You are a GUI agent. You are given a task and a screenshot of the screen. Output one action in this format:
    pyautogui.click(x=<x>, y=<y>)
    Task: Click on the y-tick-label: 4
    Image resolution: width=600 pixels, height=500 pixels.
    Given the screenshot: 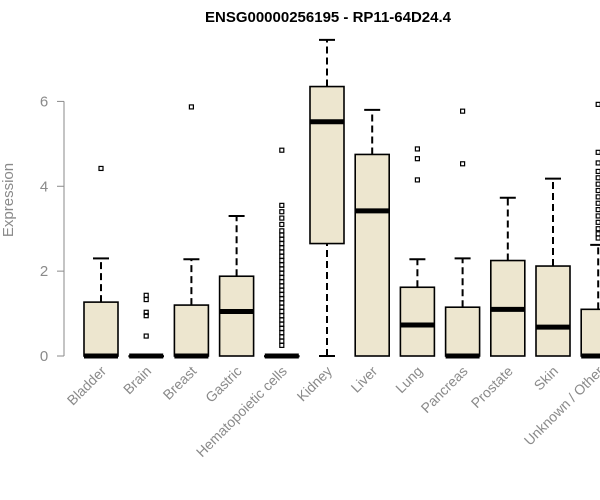 What is the action you would take?
    pyautogui.click(x=44, y=186)
    